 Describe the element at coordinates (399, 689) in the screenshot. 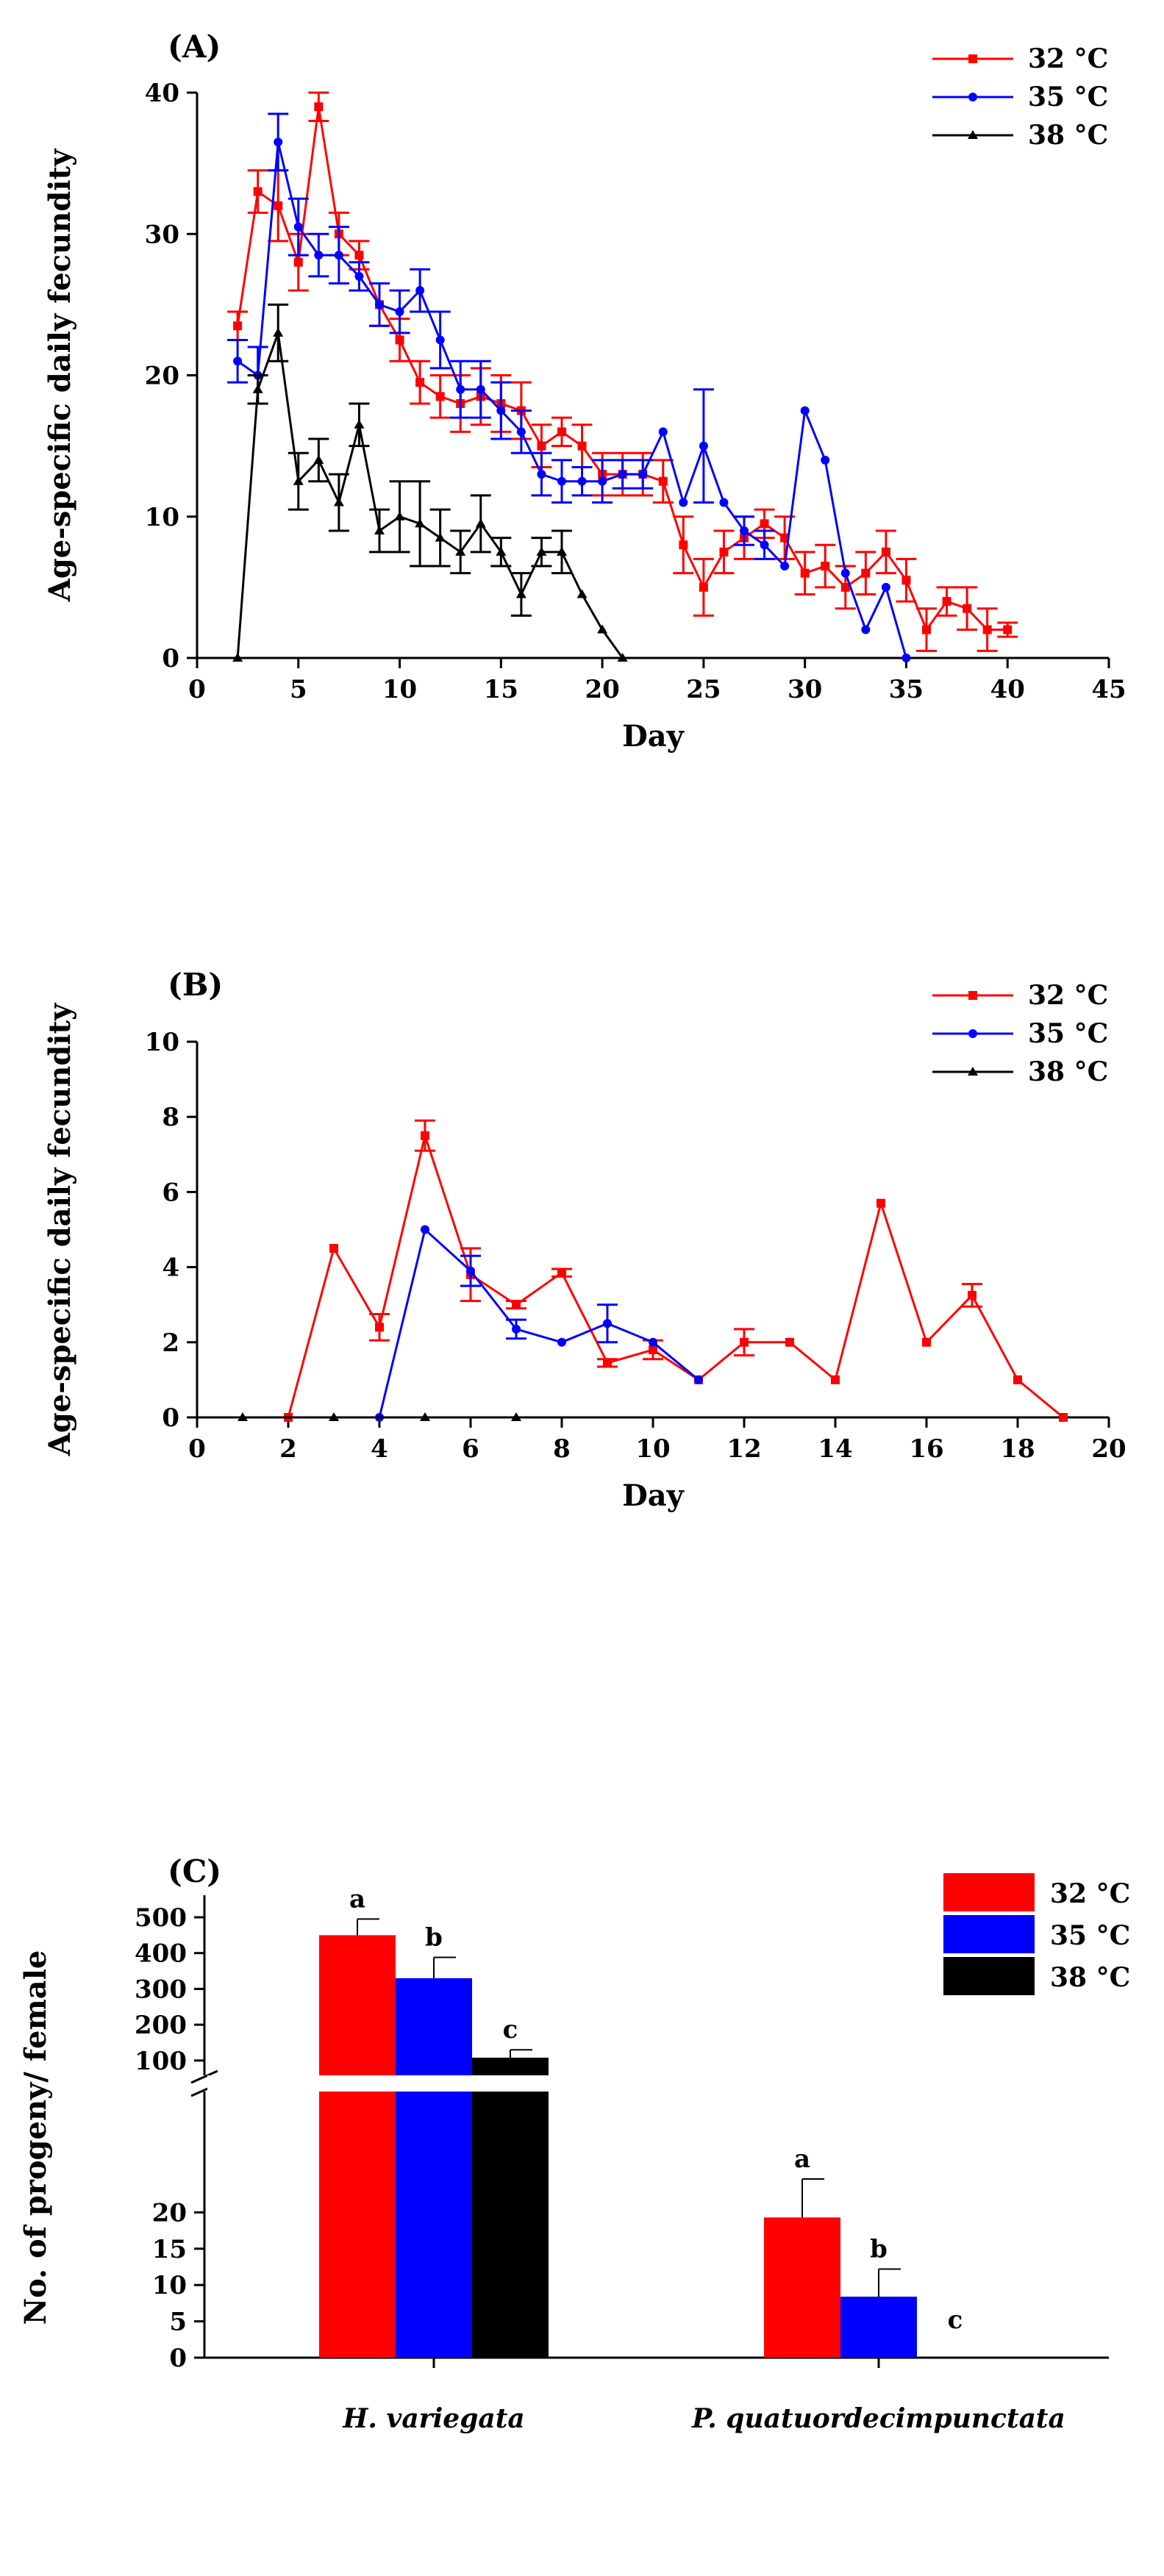

I see `x-tick-label: 10` at that location.